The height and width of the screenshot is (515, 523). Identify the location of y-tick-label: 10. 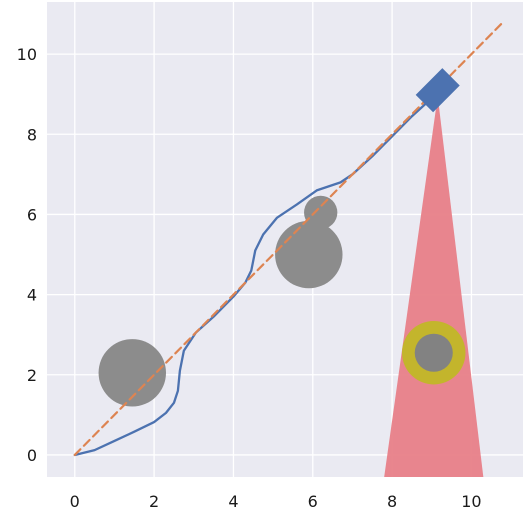
(27, 54).